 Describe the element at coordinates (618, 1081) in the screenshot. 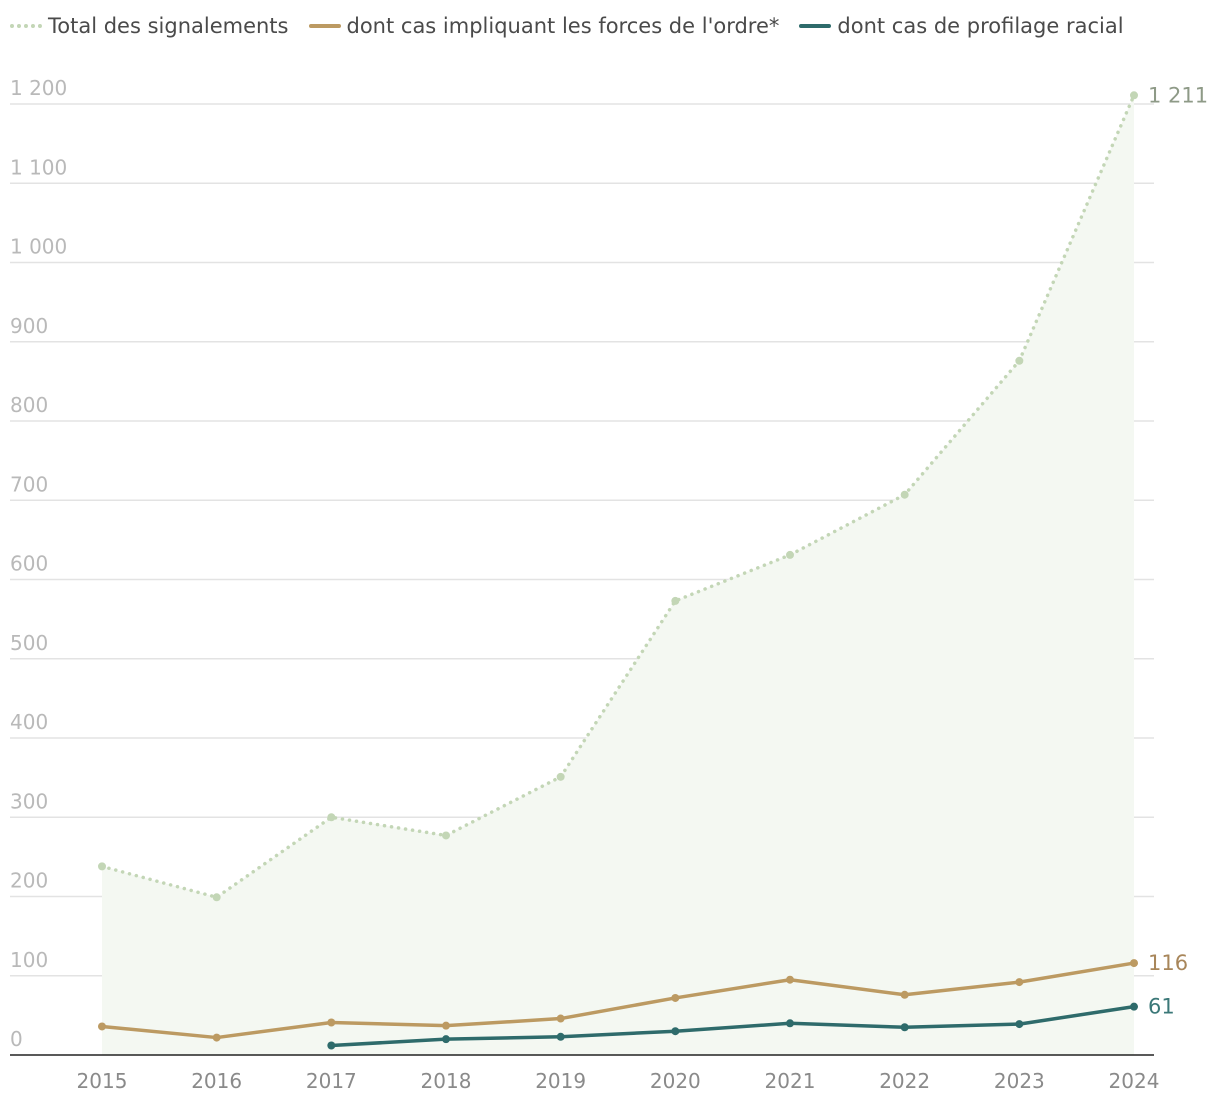

I see `x-axis-tick-labels: 2015 2016 2017 2018 2019 2020 2021 2022 2023 2024` at that location.